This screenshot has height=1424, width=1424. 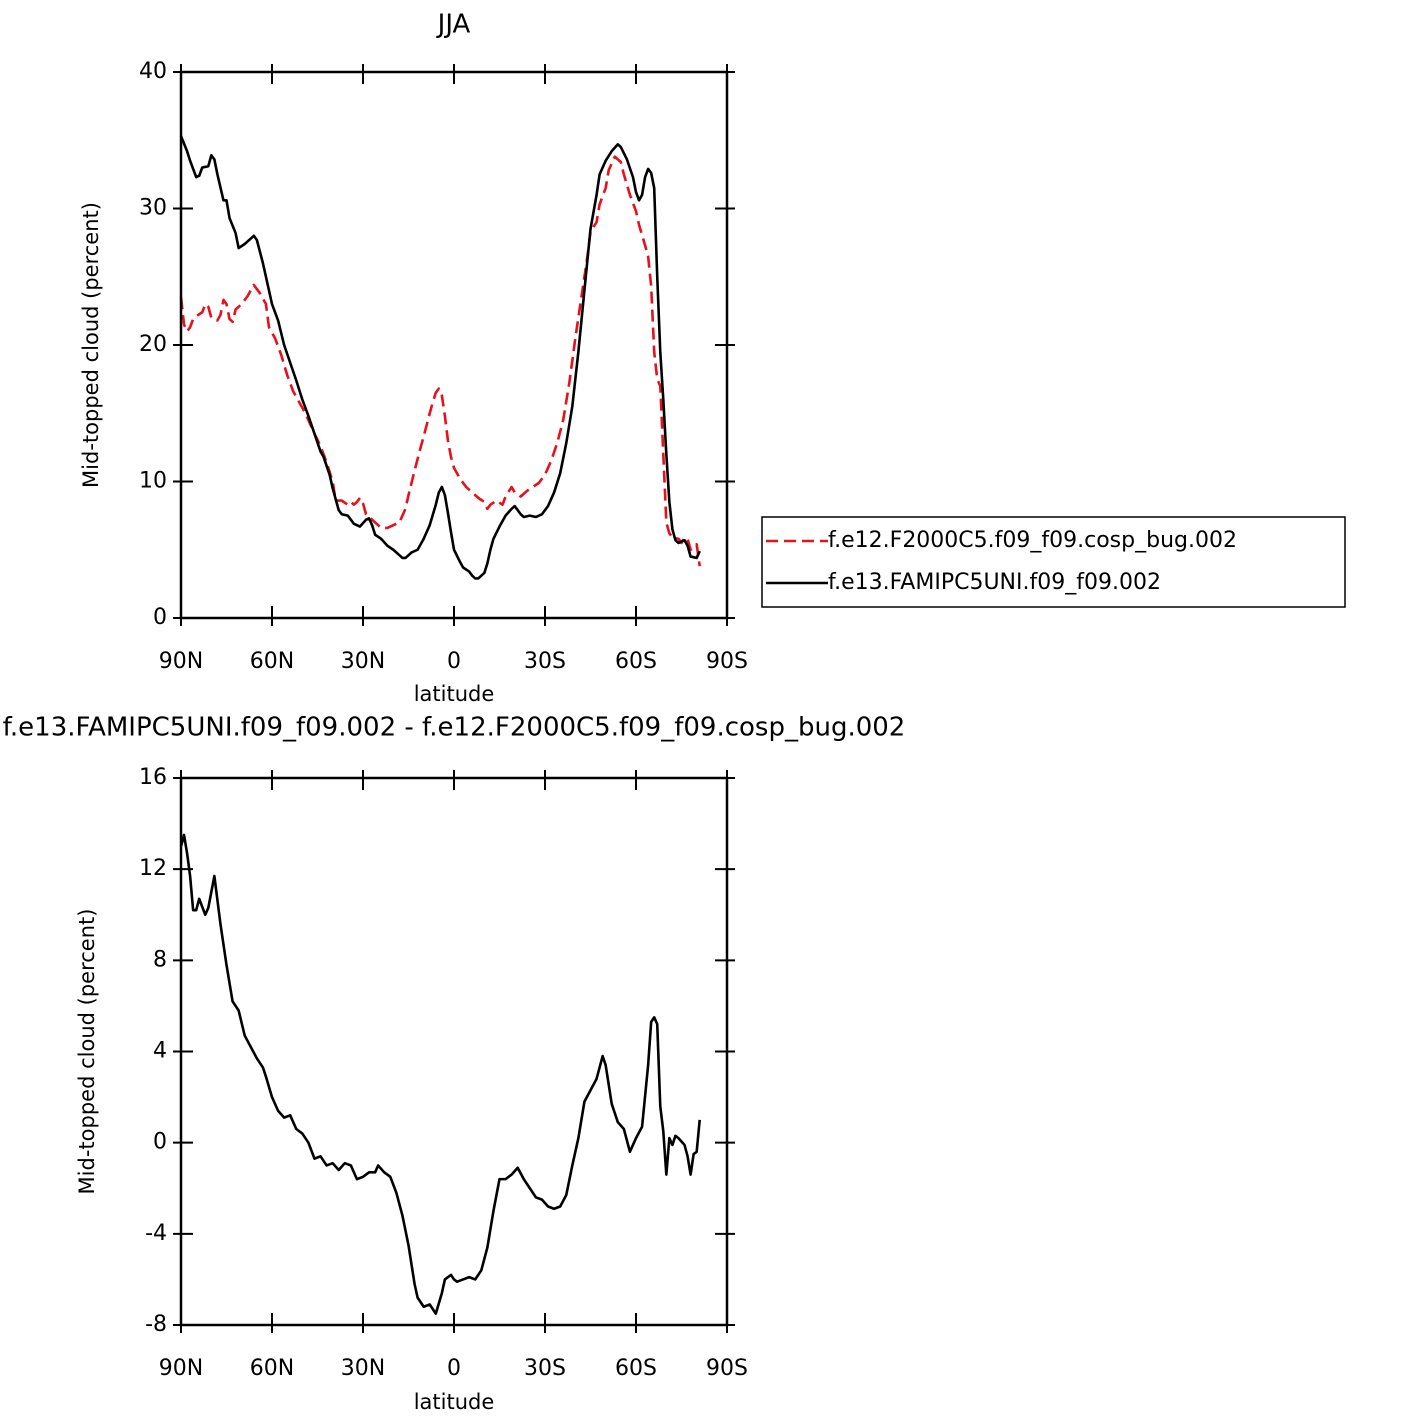 What do you see at coordinates (156, 1324) in the screenshot?
I see `y-tick-label: -8` at bounding box center [156, 1324].